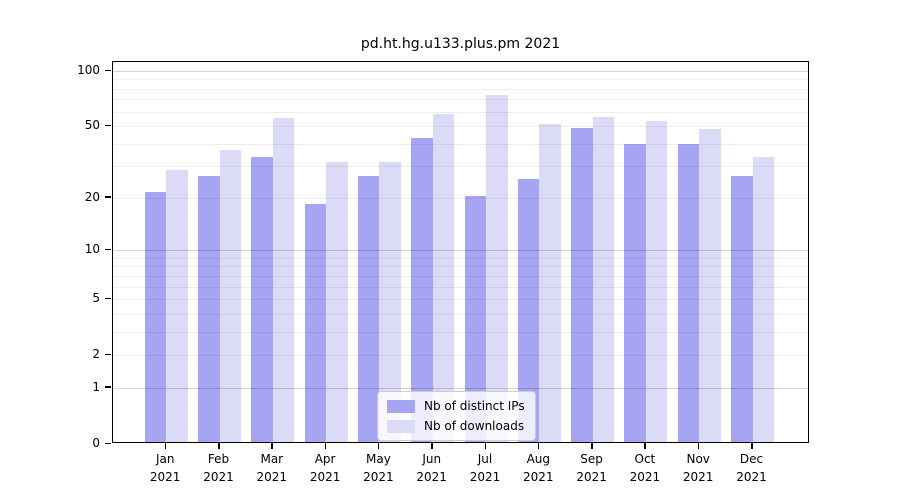 The image size is (900, 500). What do you see at coordinates (92, 249) in the screenshot?
I see `y-tick-label-10: 10` at bounding box center [92, 249].